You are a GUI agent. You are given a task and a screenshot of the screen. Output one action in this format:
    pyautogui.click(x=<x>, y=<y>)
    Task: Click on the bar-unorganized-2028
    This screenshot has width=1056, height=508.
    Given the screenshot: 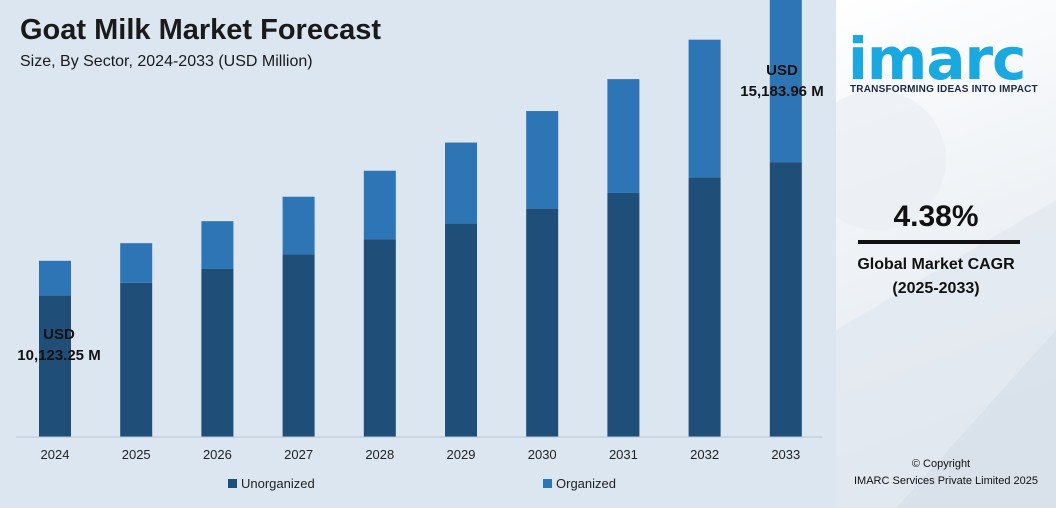 What is the action you would take?
    pyautogui.click(x=379, y=338)
    